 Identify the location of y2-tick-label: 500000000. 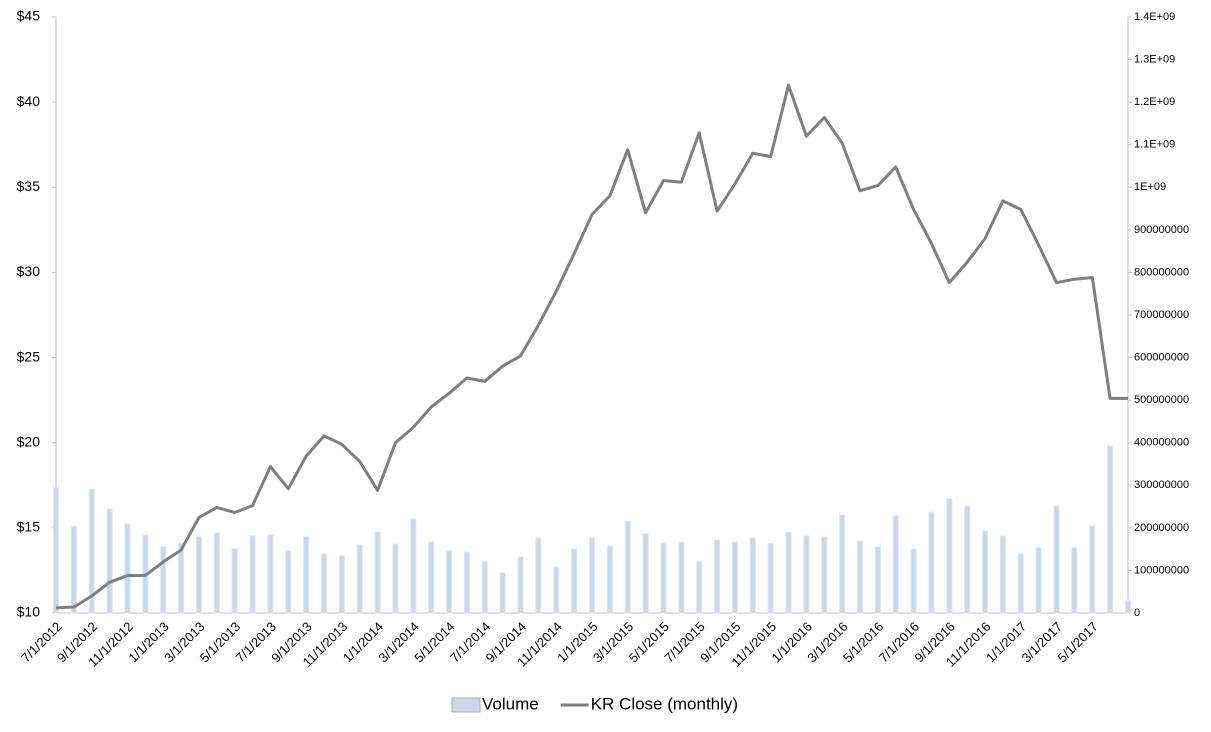
(1161, 400).